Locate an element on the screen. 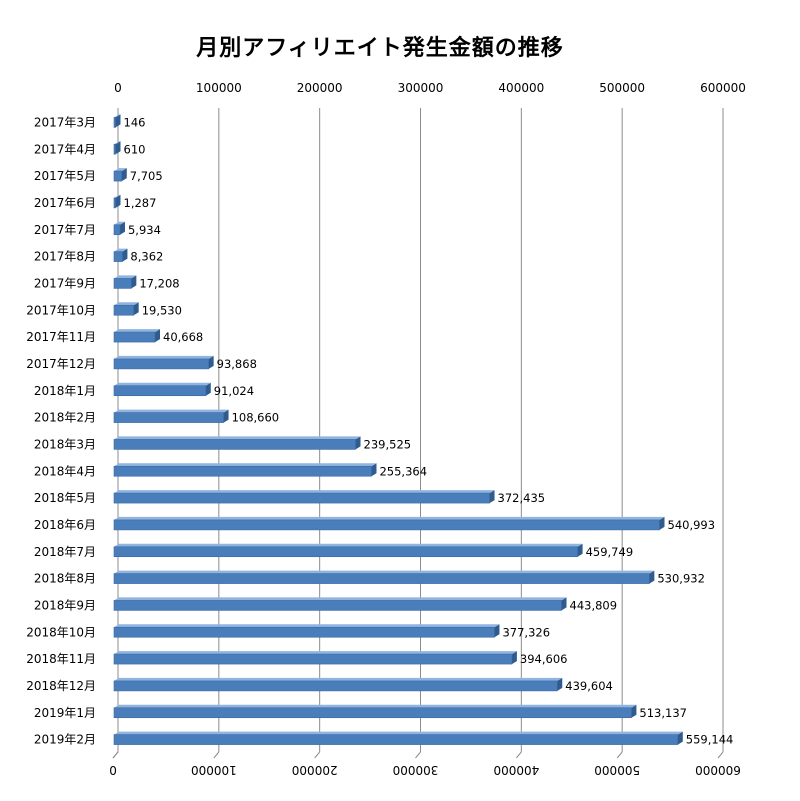 The image size is (800, 801). category-label: 2017年10月 is located at coordinates (61, 310).